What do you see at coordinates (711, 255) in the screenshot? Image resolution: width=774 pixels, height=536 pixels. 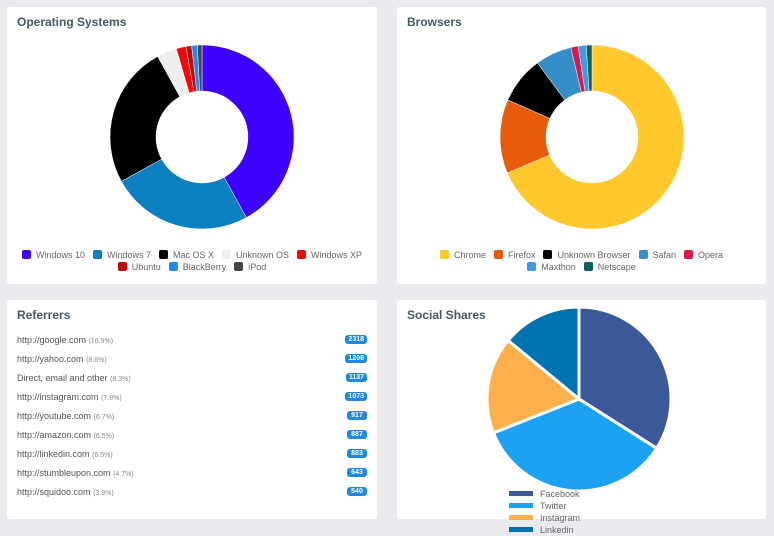 I see `legend-label: Opera` at bounding box center [711, 255].